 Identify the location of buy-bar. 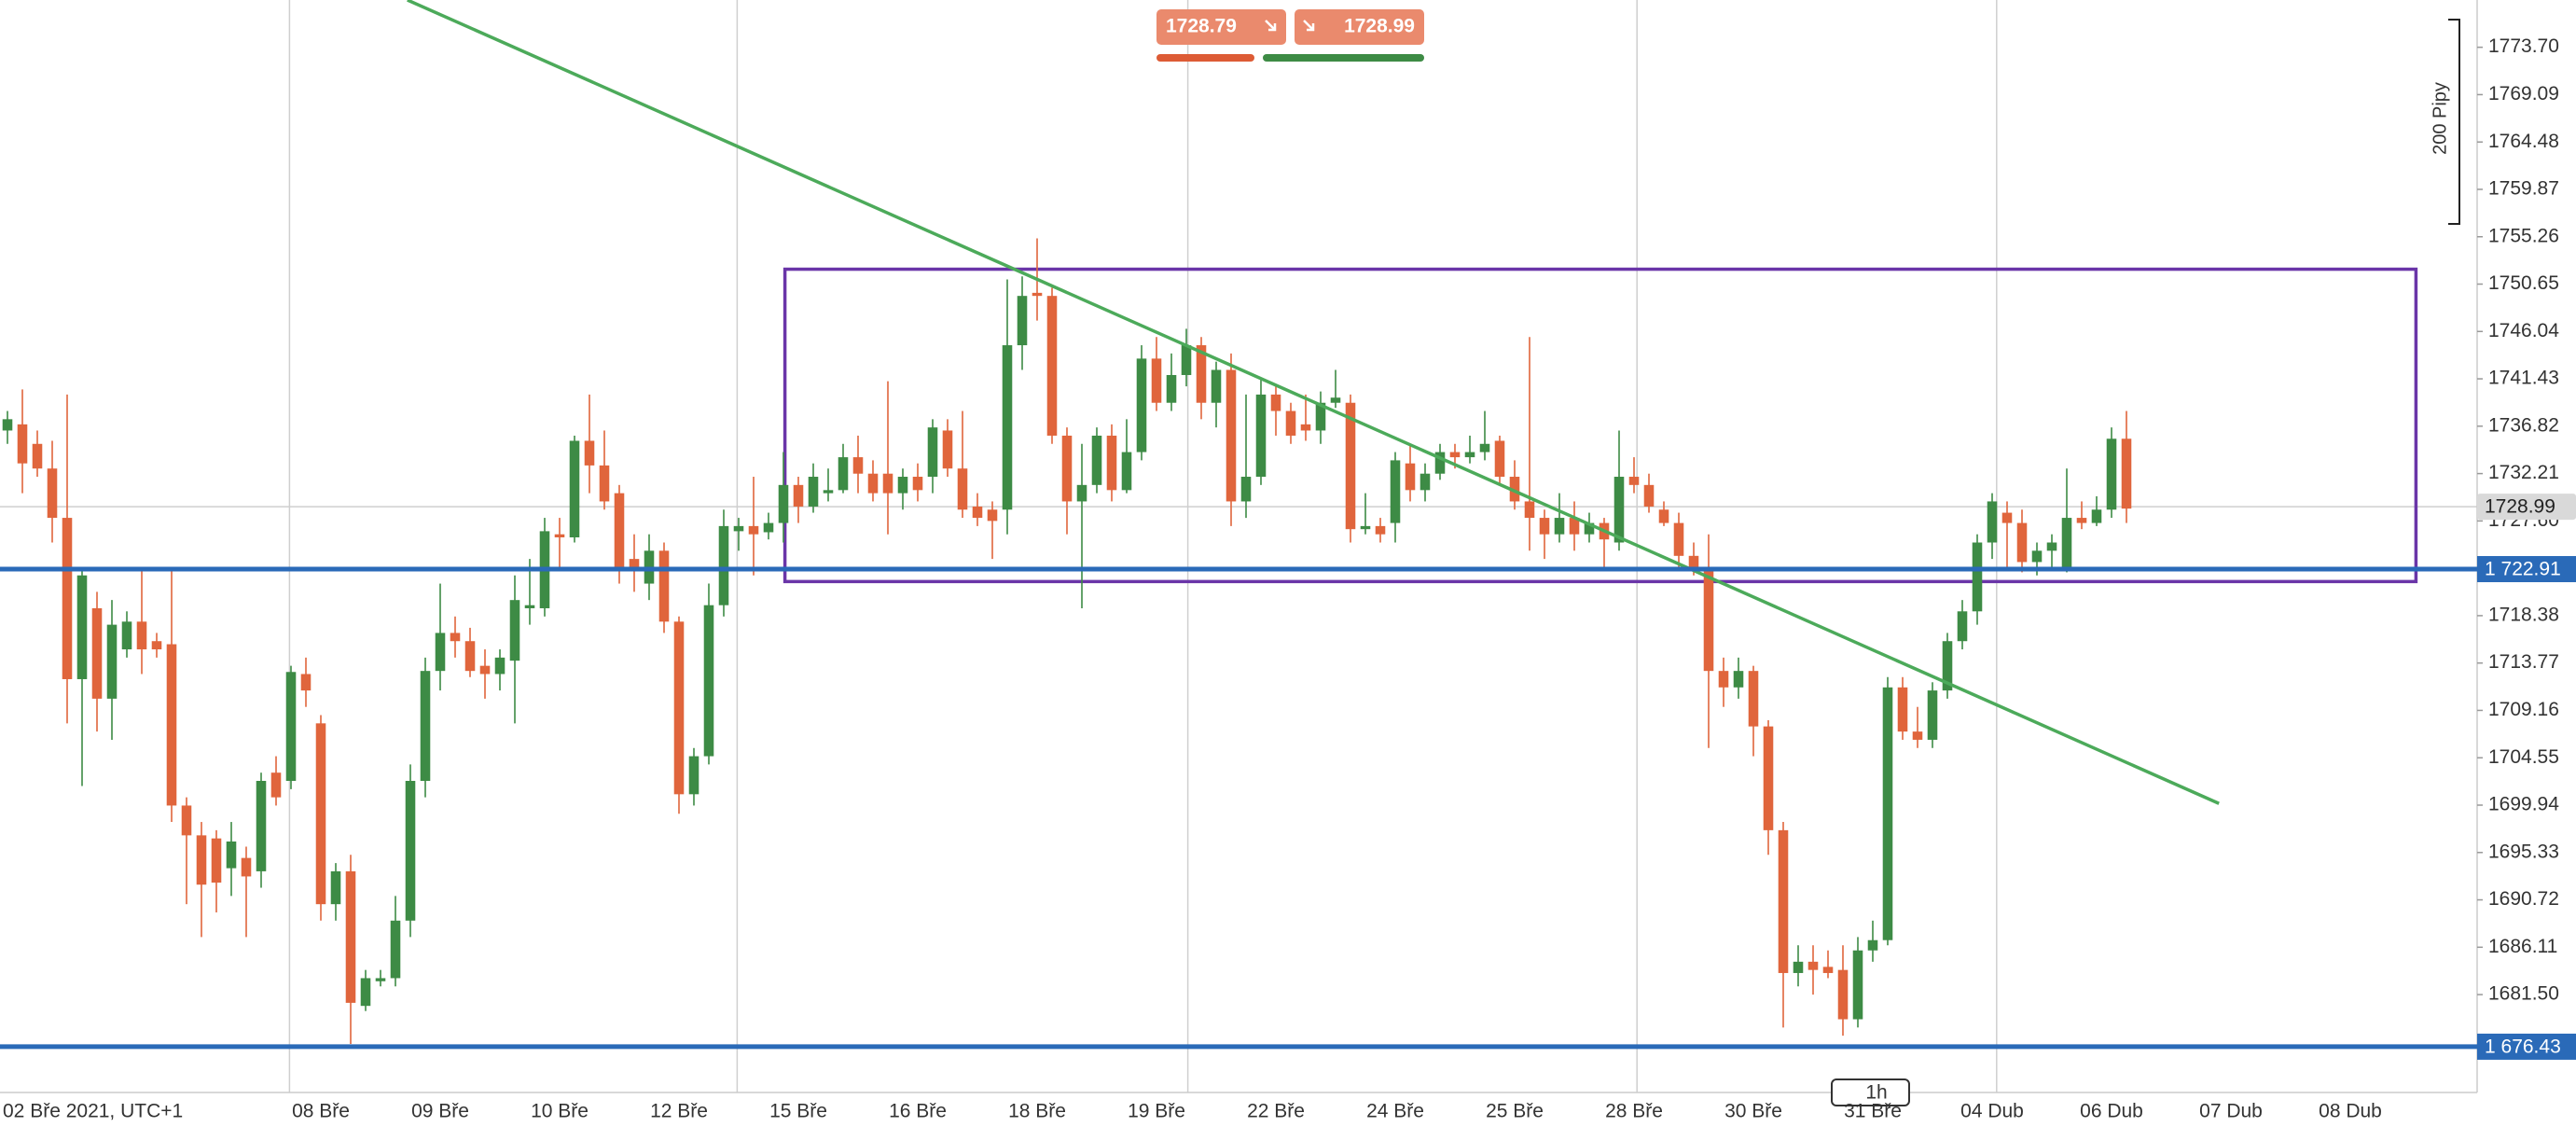
(1343, 58).